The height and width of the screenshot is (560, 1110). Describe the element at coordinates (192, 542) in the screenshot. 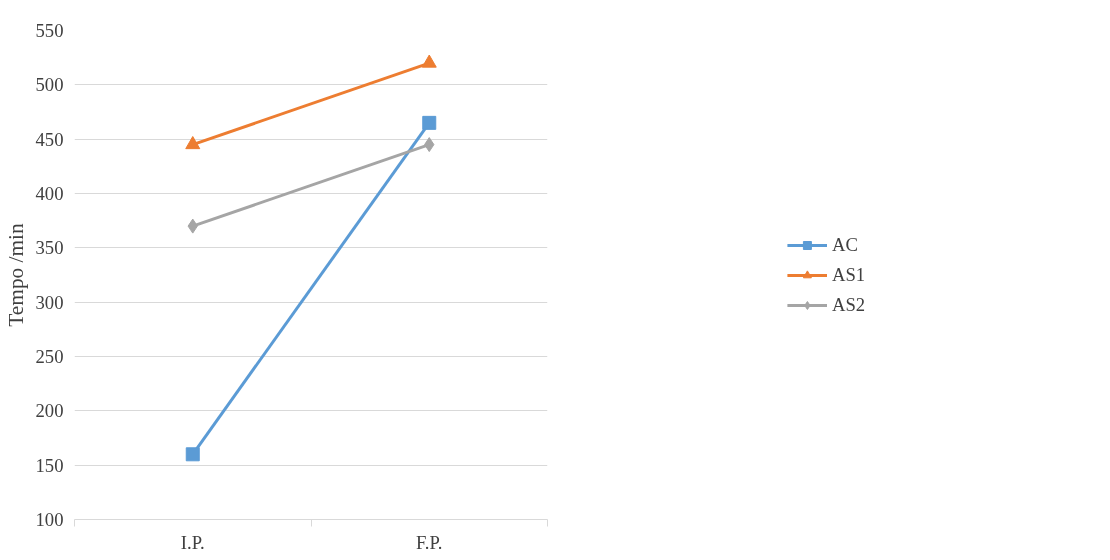

I see `x-tick-label: I.P.` at that location.